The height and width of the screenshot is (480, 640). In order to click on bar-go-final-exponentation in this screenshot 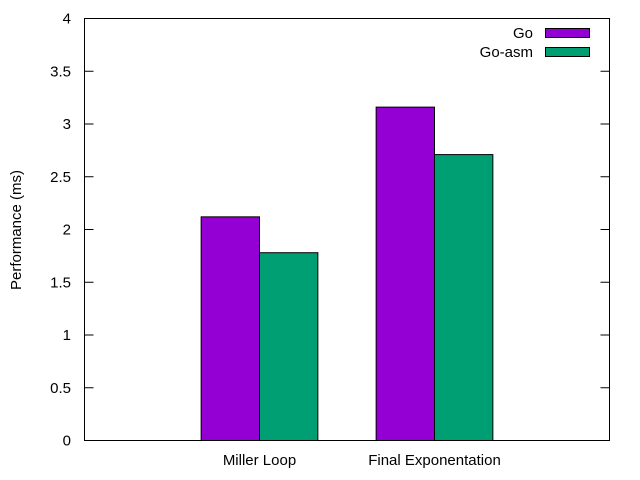, I will do `click(405, 274)`.